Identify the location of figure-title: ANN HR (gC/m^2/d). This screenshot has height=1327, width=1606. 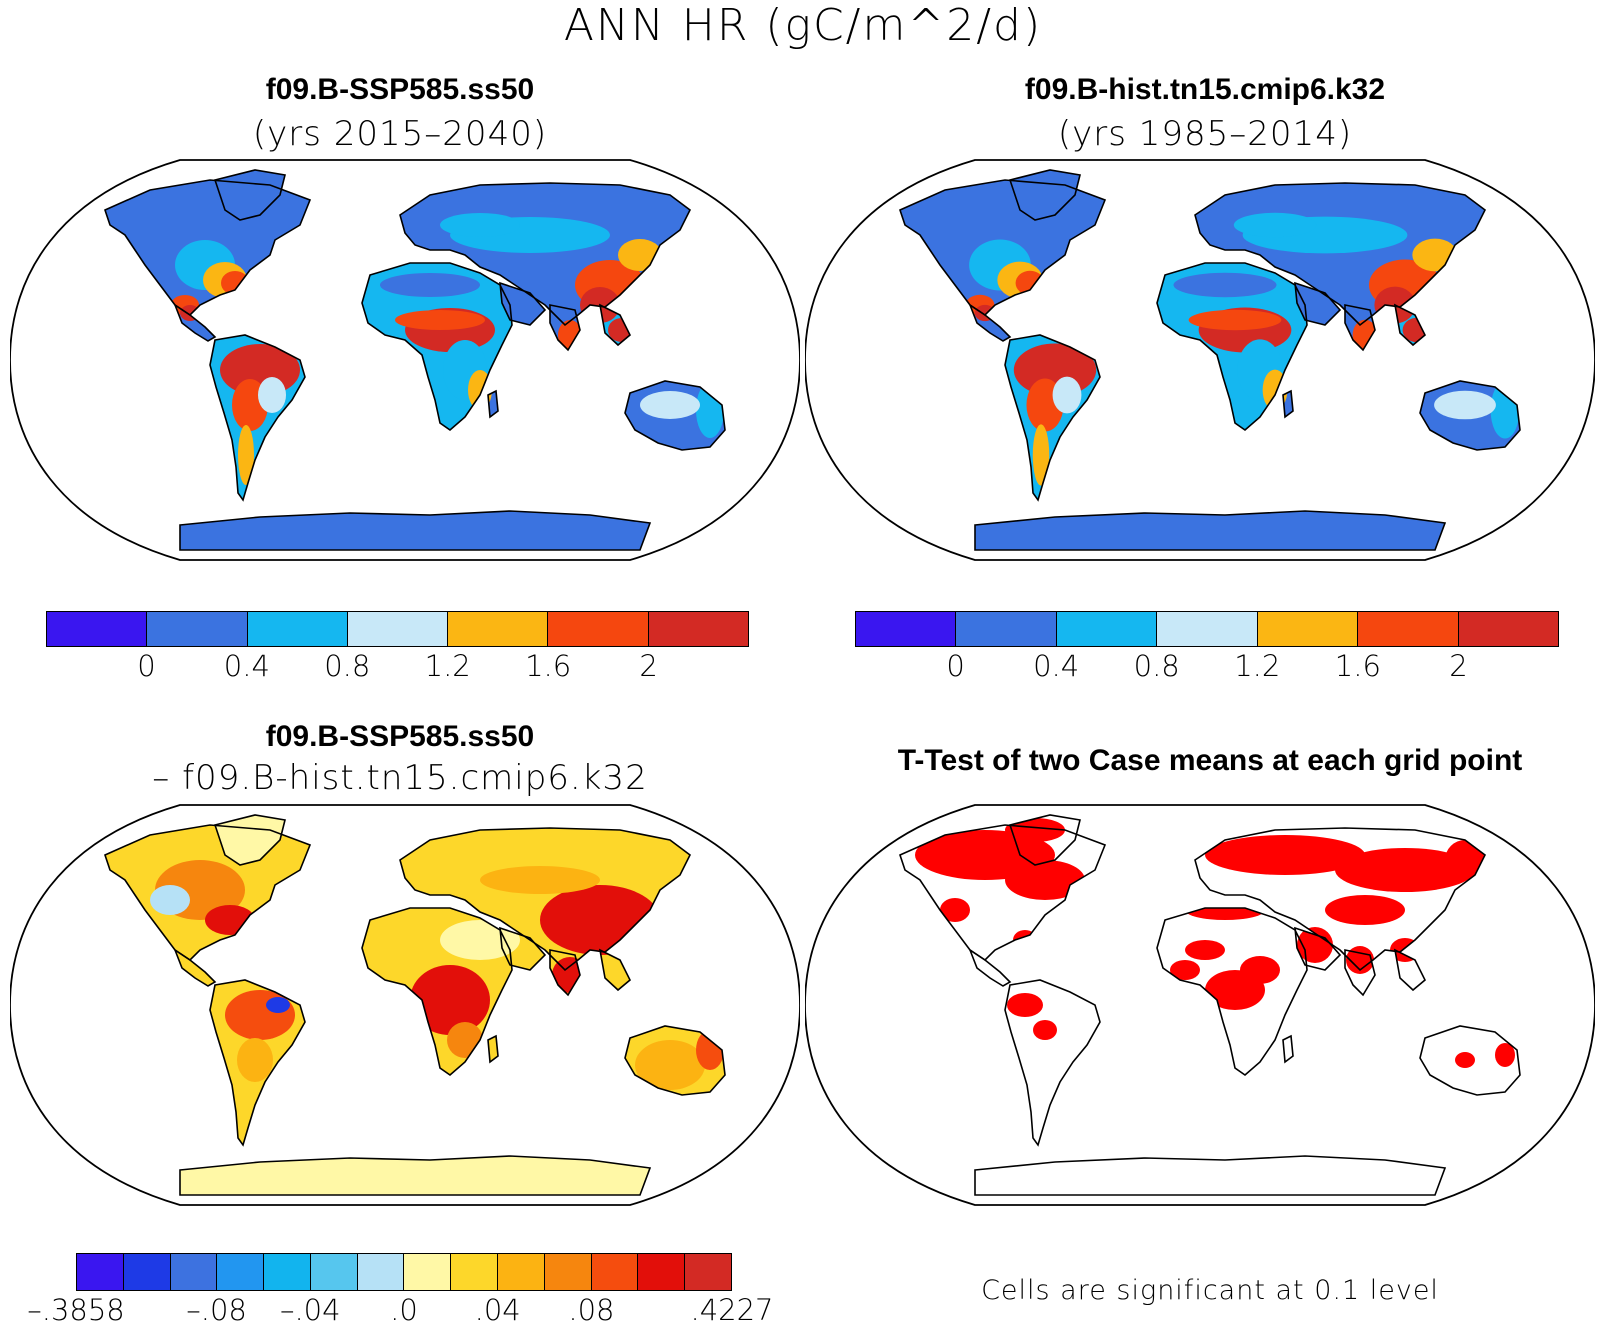
(803, 25).